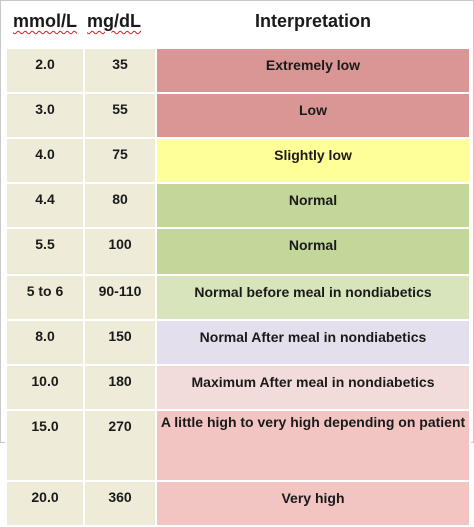 The width and height of the screenshot is (474, 527). Describe the element at coordinates (120, 70) in the screenshot. I see `cell-mgdl: 35` at that location.